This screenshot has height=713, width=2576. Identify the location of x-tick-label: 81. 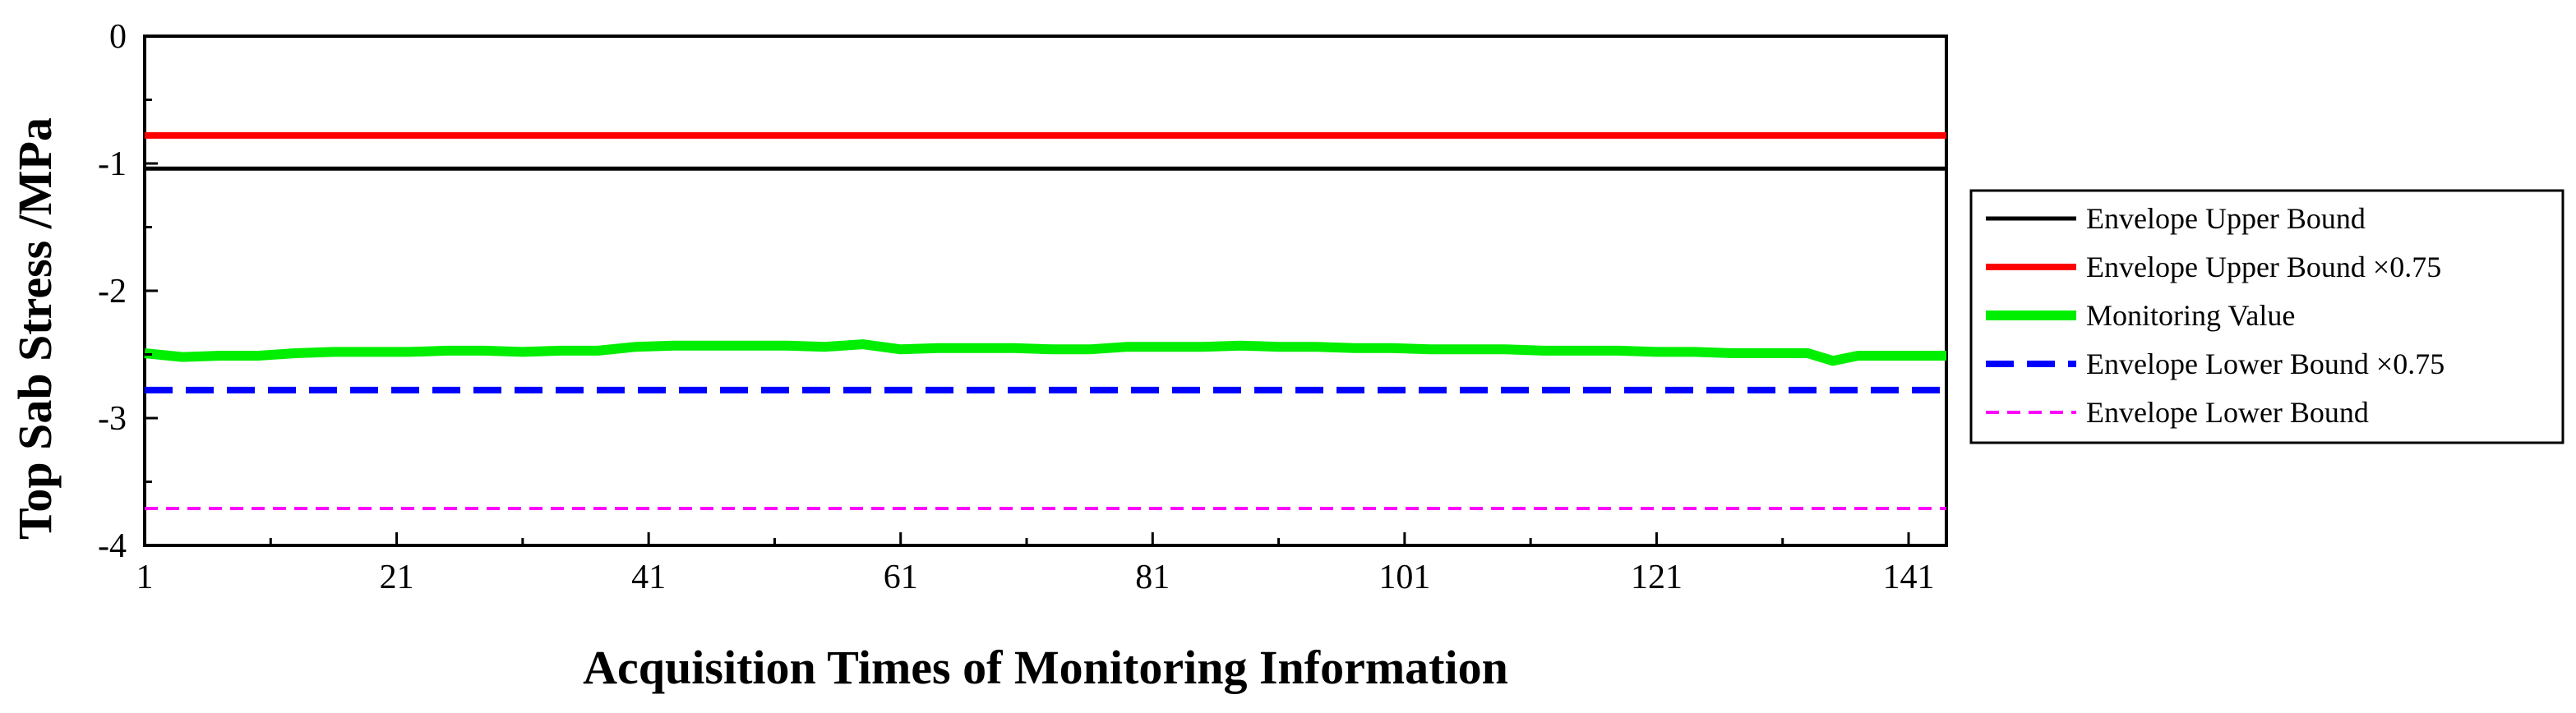
(1153, 577).